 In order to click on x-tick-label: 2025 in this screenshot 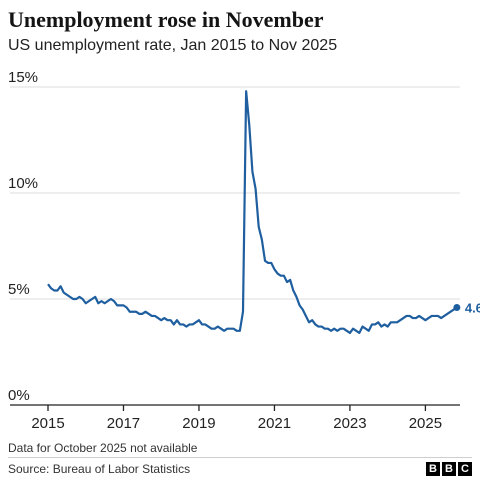, I will do `click(425, 423)`.